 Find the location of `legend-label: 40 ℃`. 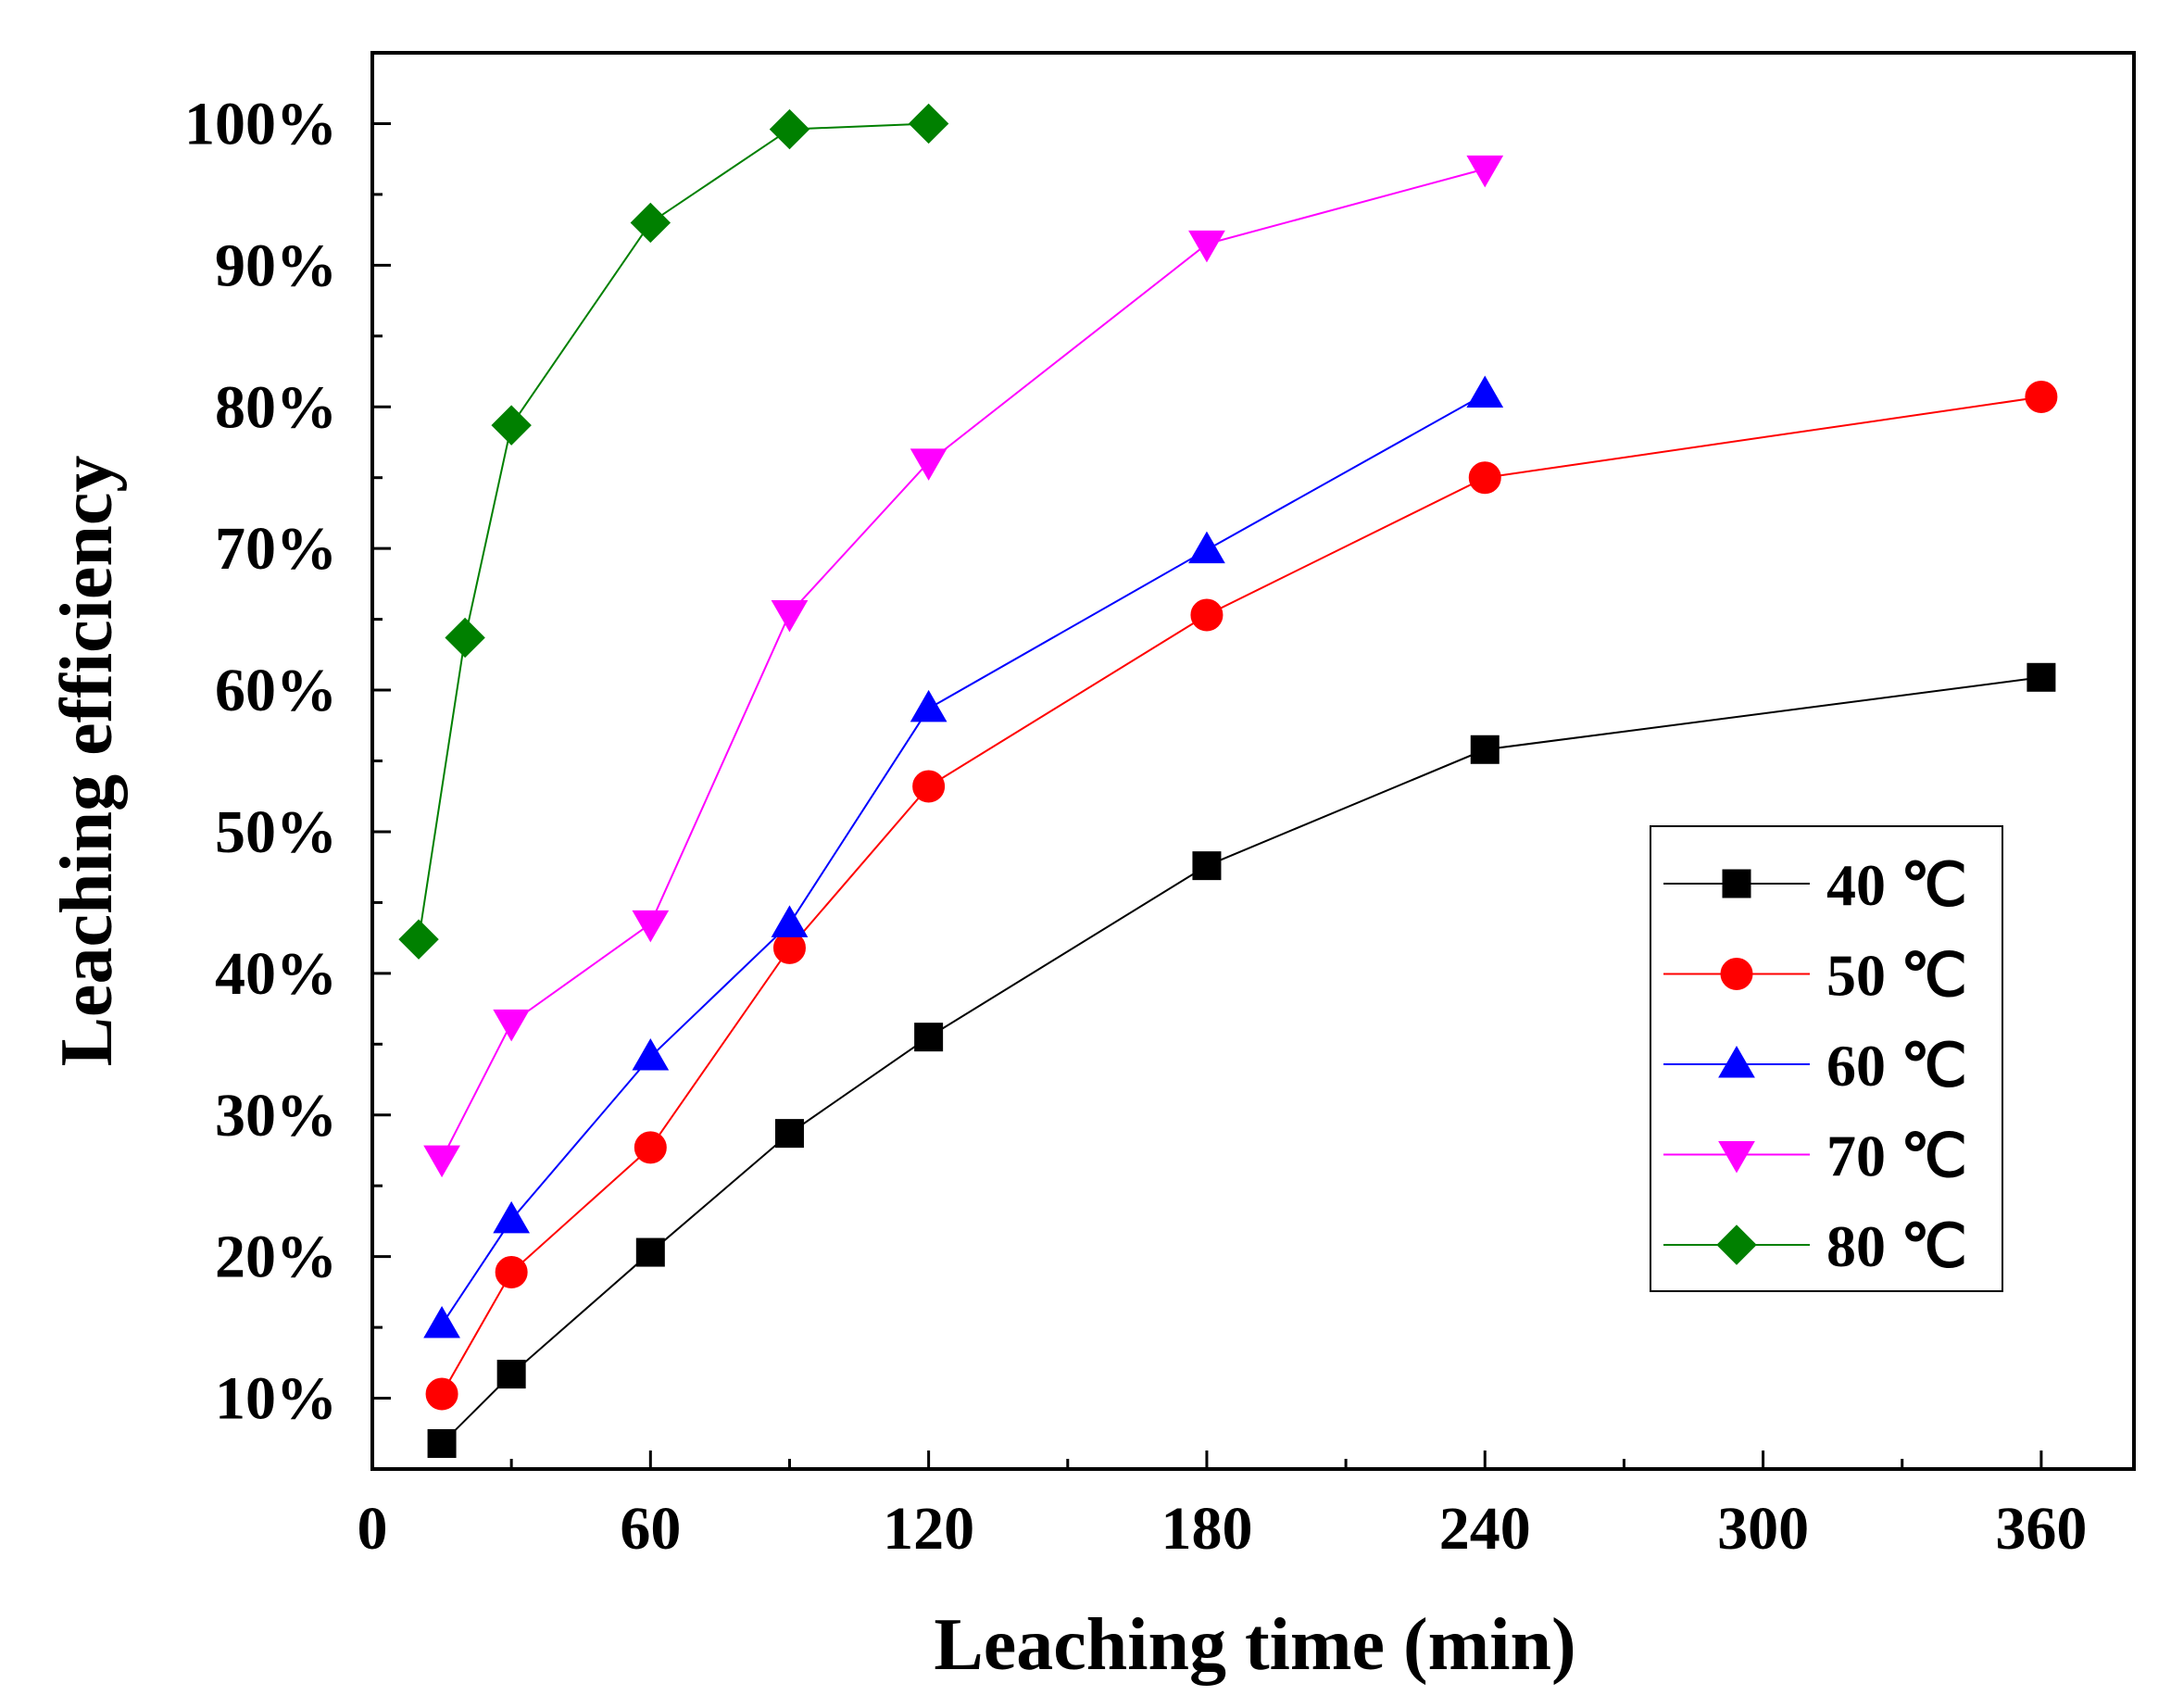

legend-label: 40 ℃ is located at coordinates (1896, 885).